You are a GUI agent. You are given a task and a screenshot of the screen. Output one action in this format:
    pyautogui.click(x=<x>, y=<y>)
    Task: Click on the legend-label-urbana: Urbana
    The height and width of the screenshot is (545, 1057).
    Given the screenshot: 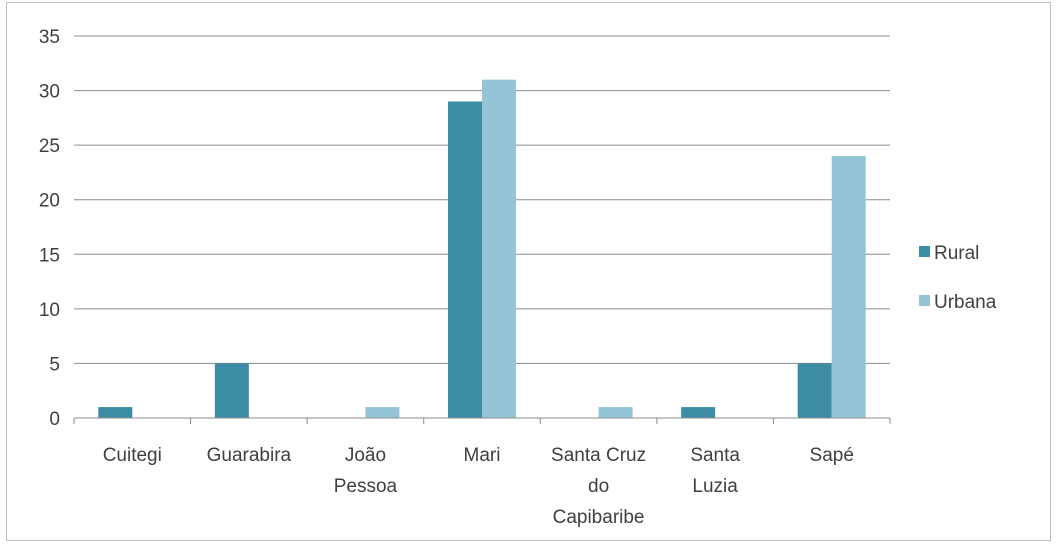 What is the action you would take?
    pyautogui.click(x=965, y=302)
    